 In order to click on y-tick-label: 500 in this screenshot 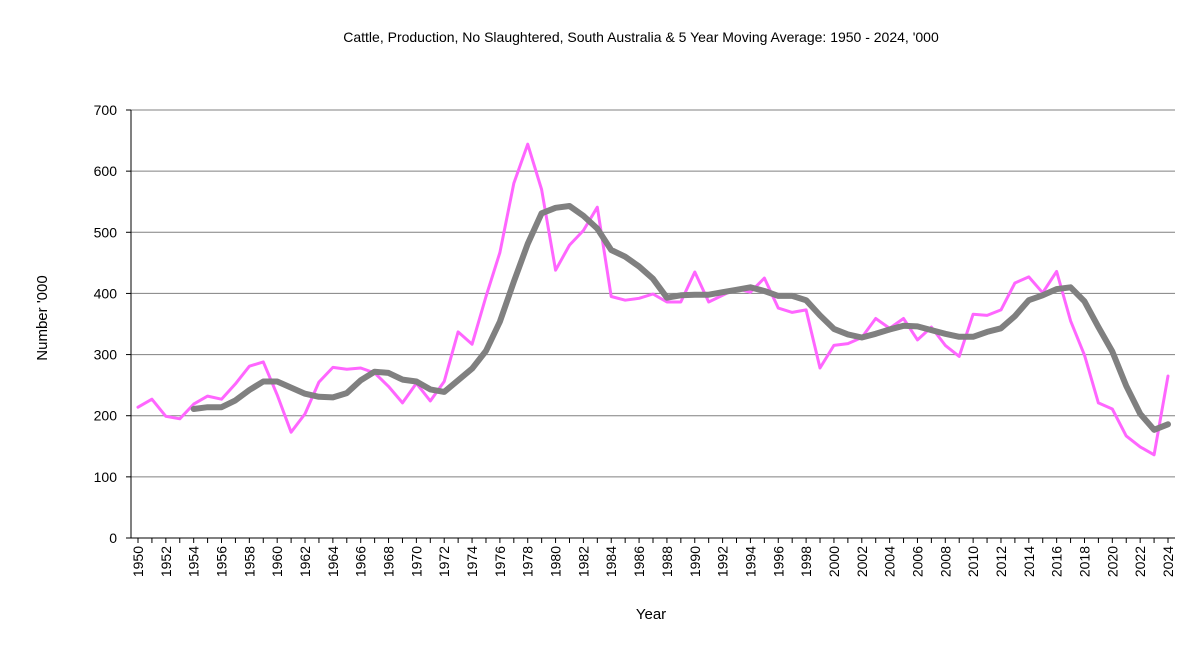, I will do `click(106, 232)`.